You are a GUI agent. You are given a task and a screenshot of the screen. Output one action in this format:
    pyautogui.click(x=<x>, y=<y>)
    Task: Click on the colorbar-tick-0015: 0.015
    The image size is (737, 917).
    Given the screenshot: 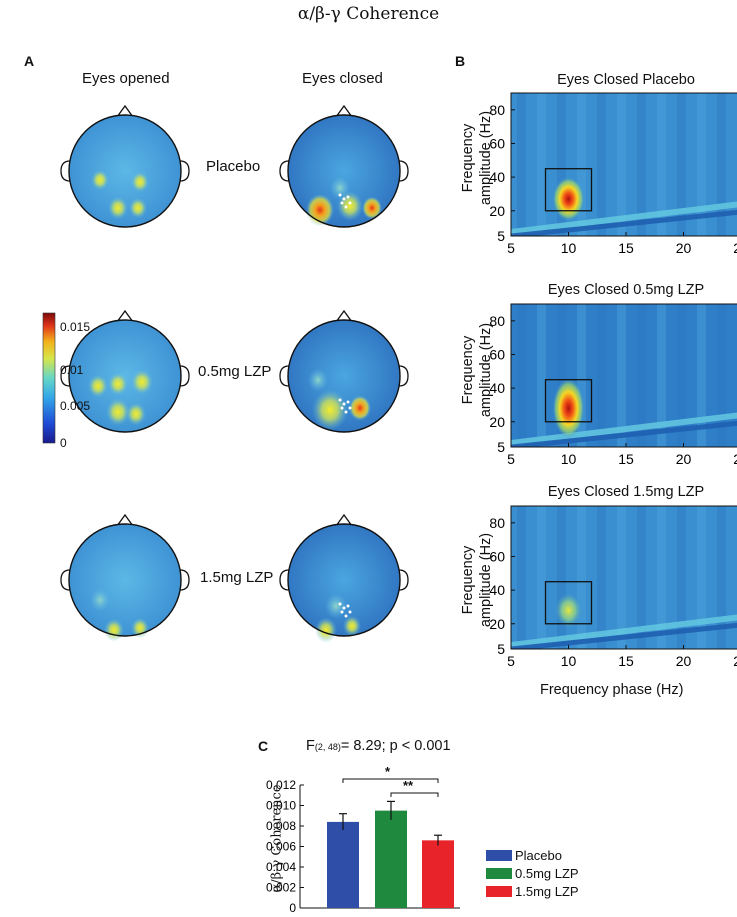 What is the action you would take?
    pyautogui.click(x=75, y=327)
    